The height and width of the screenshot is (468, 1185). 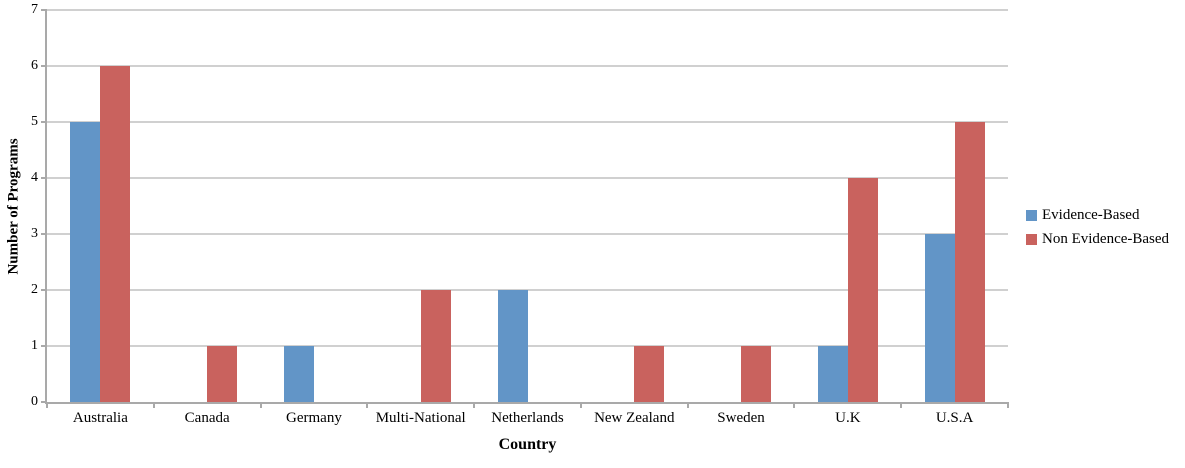 I want to click on x-axis-line, so click(x=527, y=403).